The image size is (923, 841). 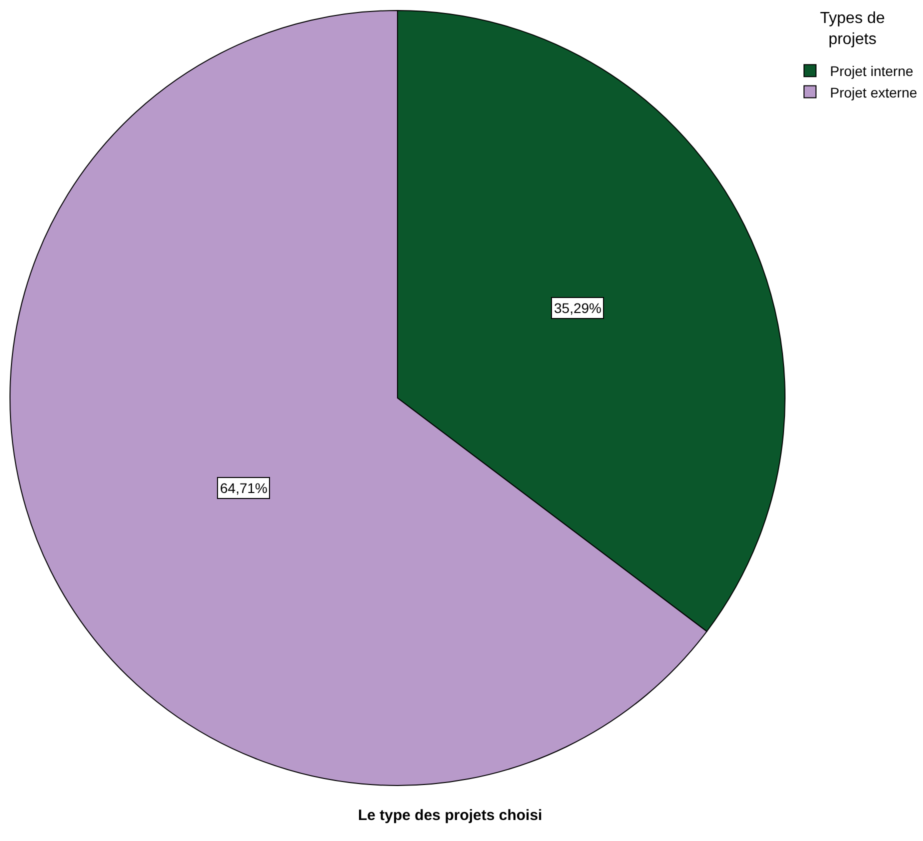 What do you see at coordinates (853, 29) in the screenshot?
I see `legend-title: Types de projets` at bounding box center [853, 29].